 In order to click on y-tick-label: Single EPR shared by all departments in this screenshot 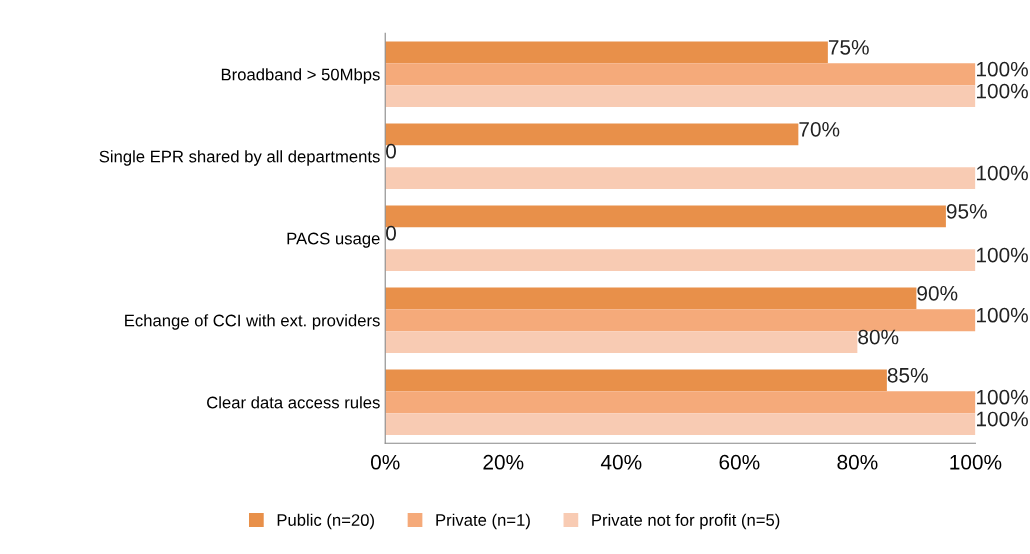, I will do `click(239, 158)`.